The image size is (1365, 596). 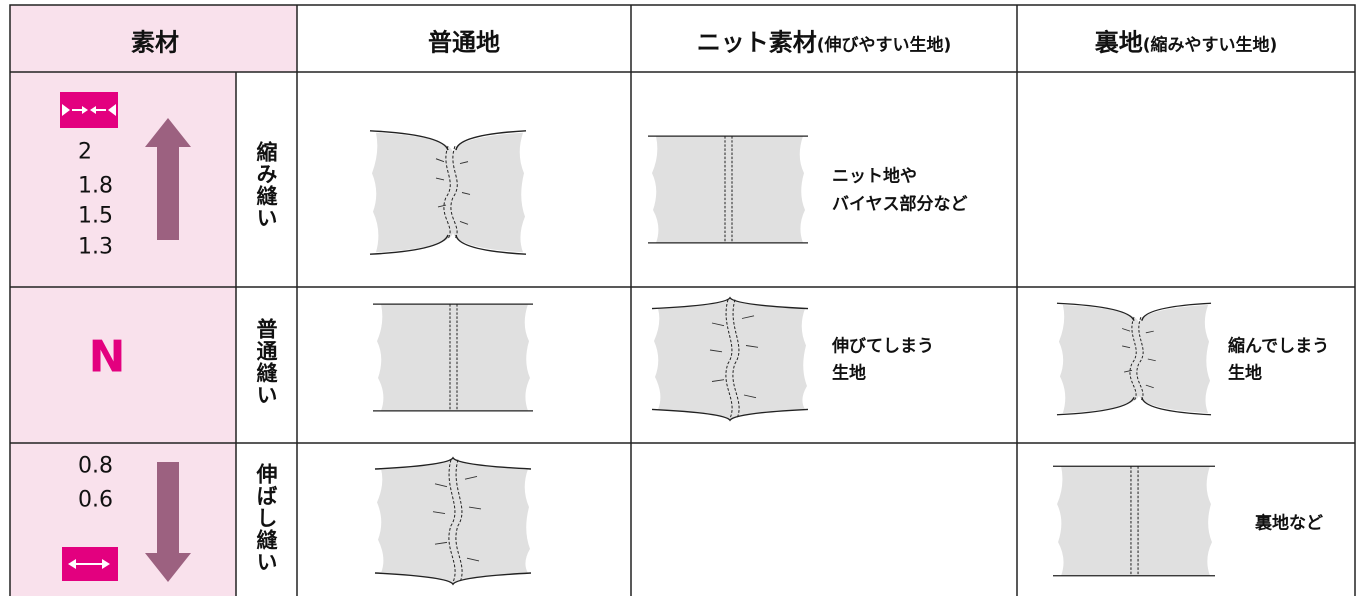 I want to click on row-label: 縮み縫い, so click(x=266, y=185).